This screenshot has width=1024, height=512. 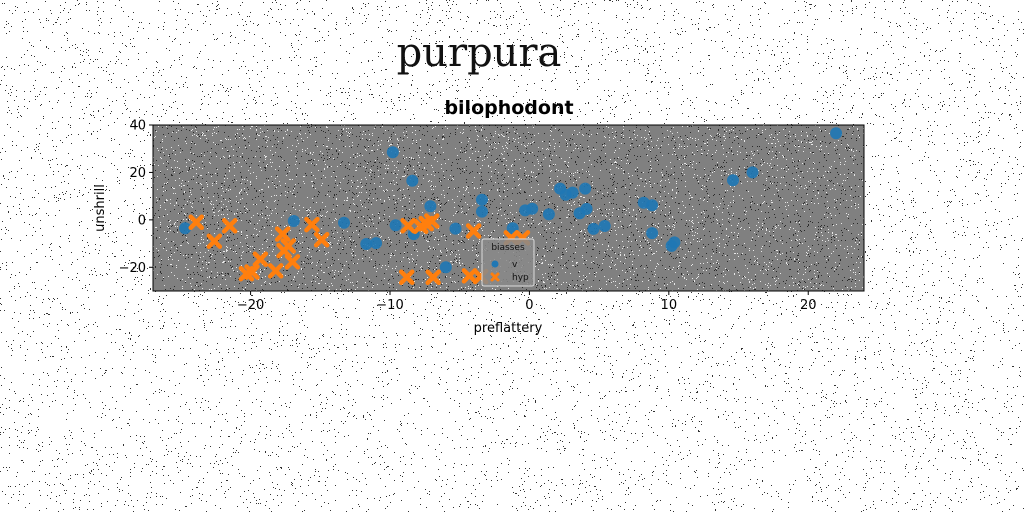 I want to click on figure-suptitle: purpura, so click(x=479, y=53).